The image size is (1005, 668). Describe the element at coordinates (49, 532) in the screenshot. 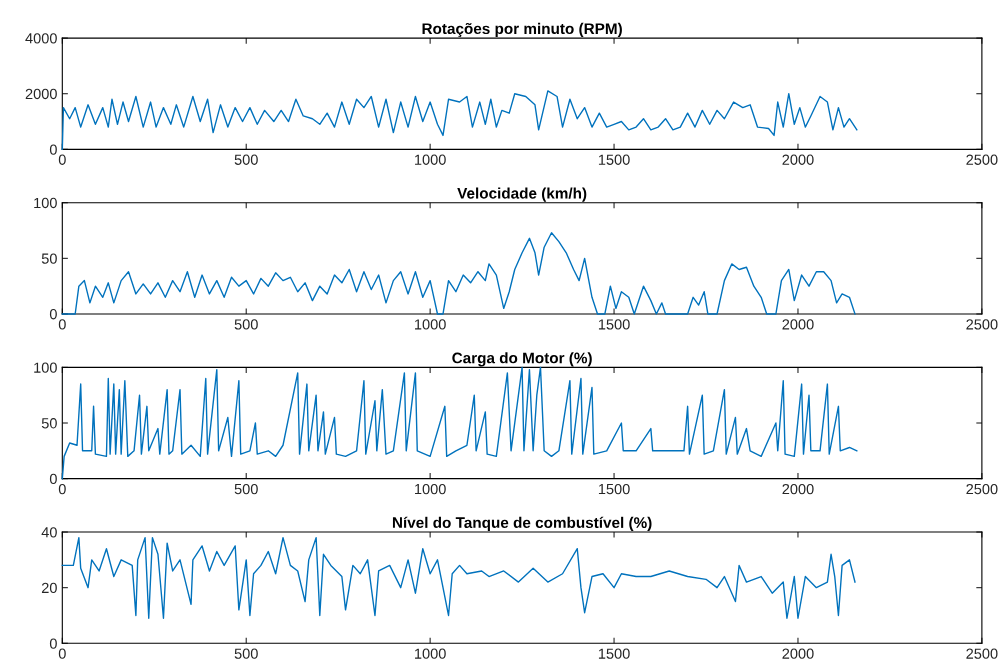

I see `y-tick-label: 40` at that location.